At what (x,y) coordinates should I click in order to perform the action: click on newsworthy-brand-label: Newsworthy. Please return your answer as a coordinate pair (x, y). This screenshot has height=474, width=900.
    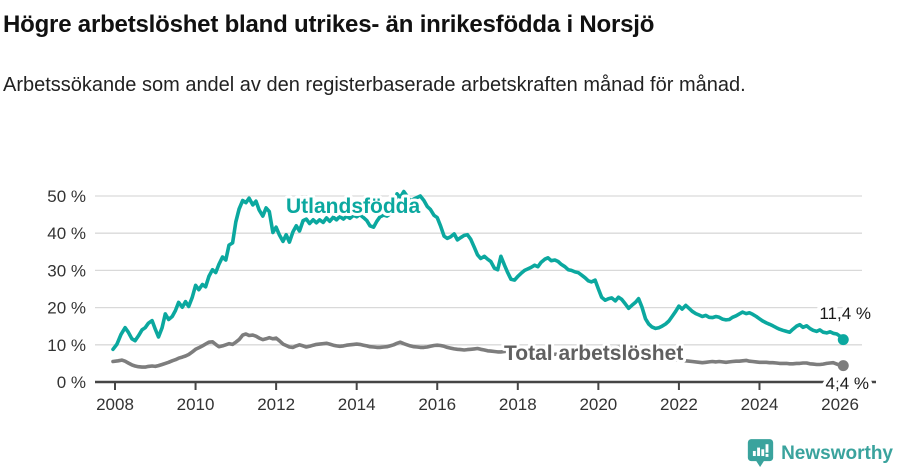
    Looking at the image, I should click on (837, 453).